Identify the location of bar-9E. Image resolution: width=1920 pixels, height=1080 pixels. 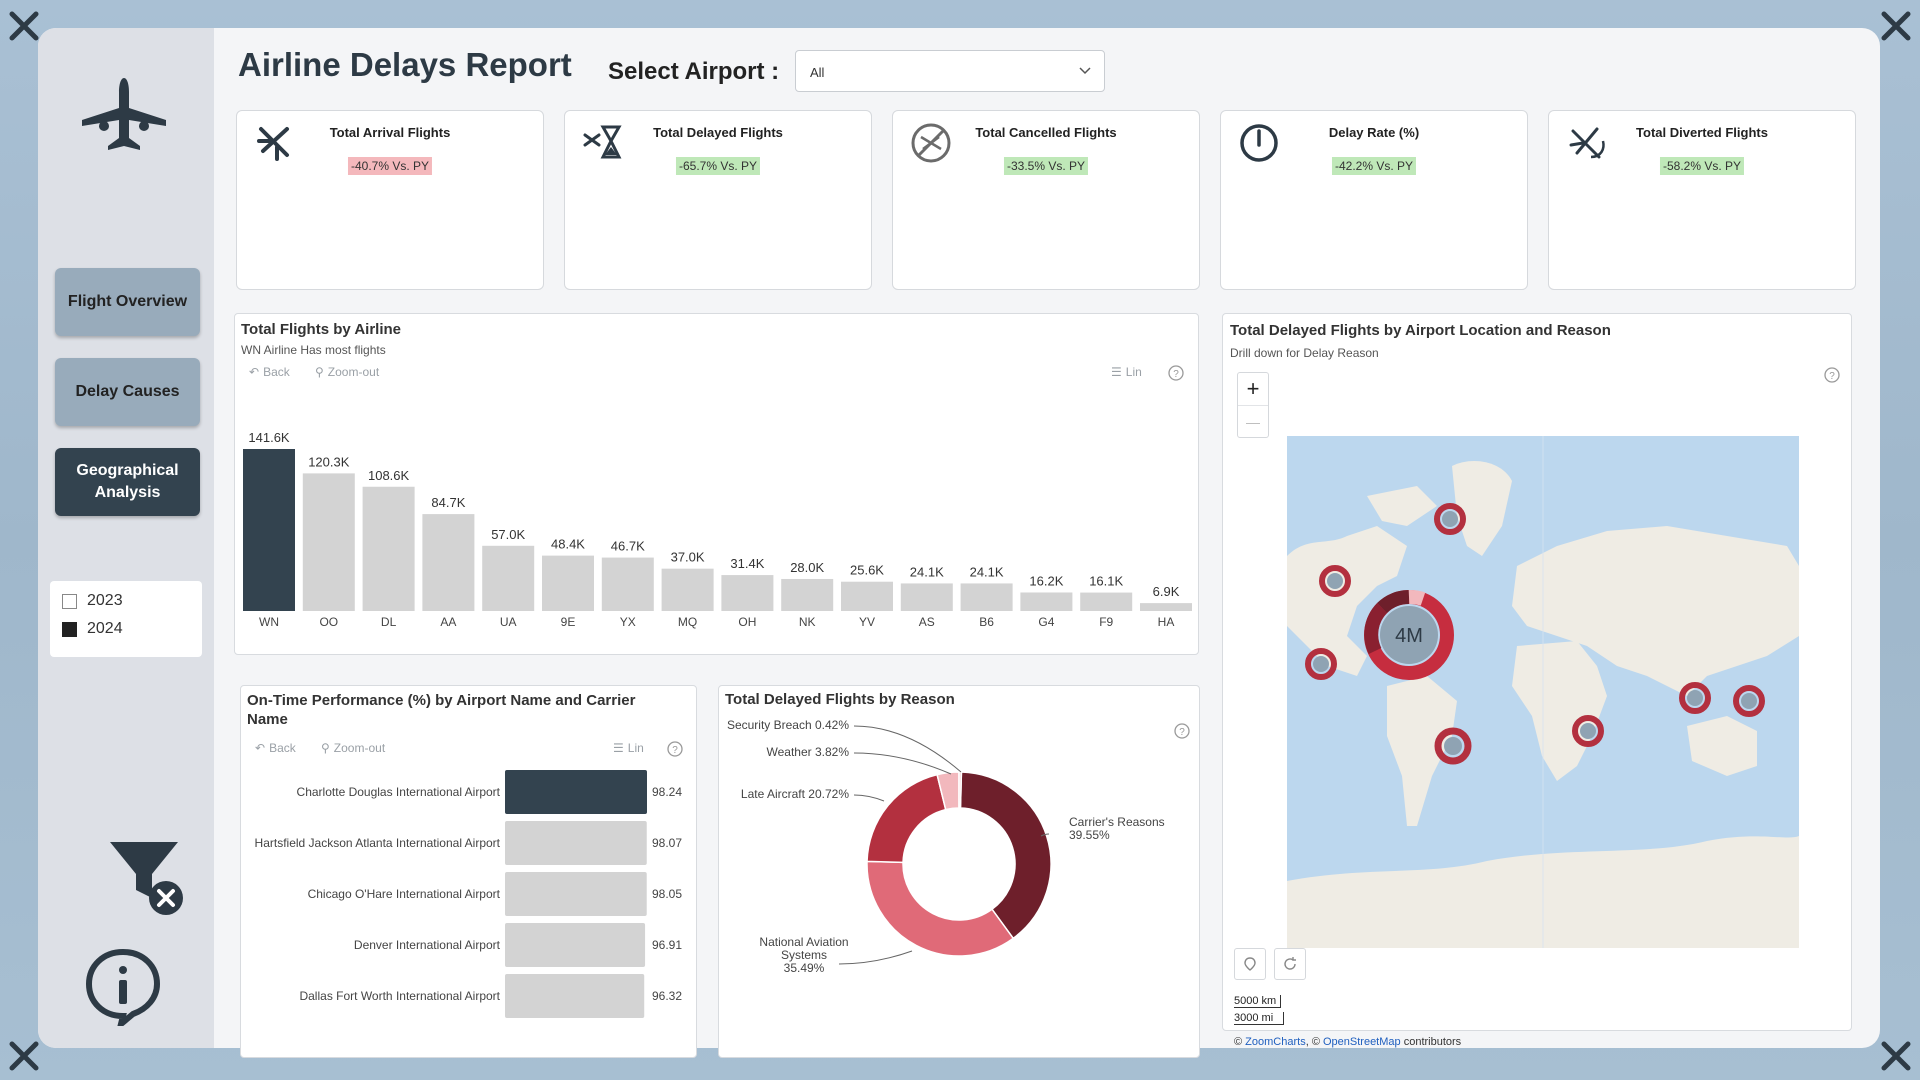
(568, 583).